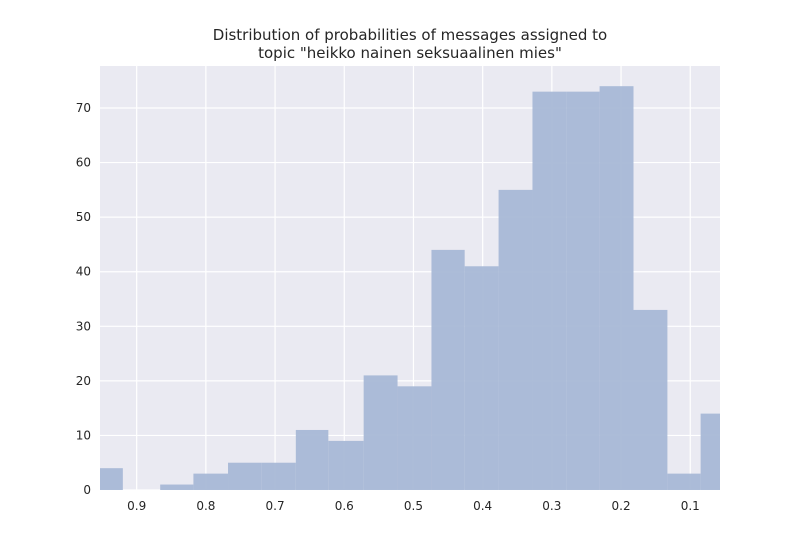 The height and width of the screenshot is (550, 800). What do you see at coordinates (275, 506) in the screenshot?
I see `x-tick-label: 0.7` at bounding box center [275, 506].